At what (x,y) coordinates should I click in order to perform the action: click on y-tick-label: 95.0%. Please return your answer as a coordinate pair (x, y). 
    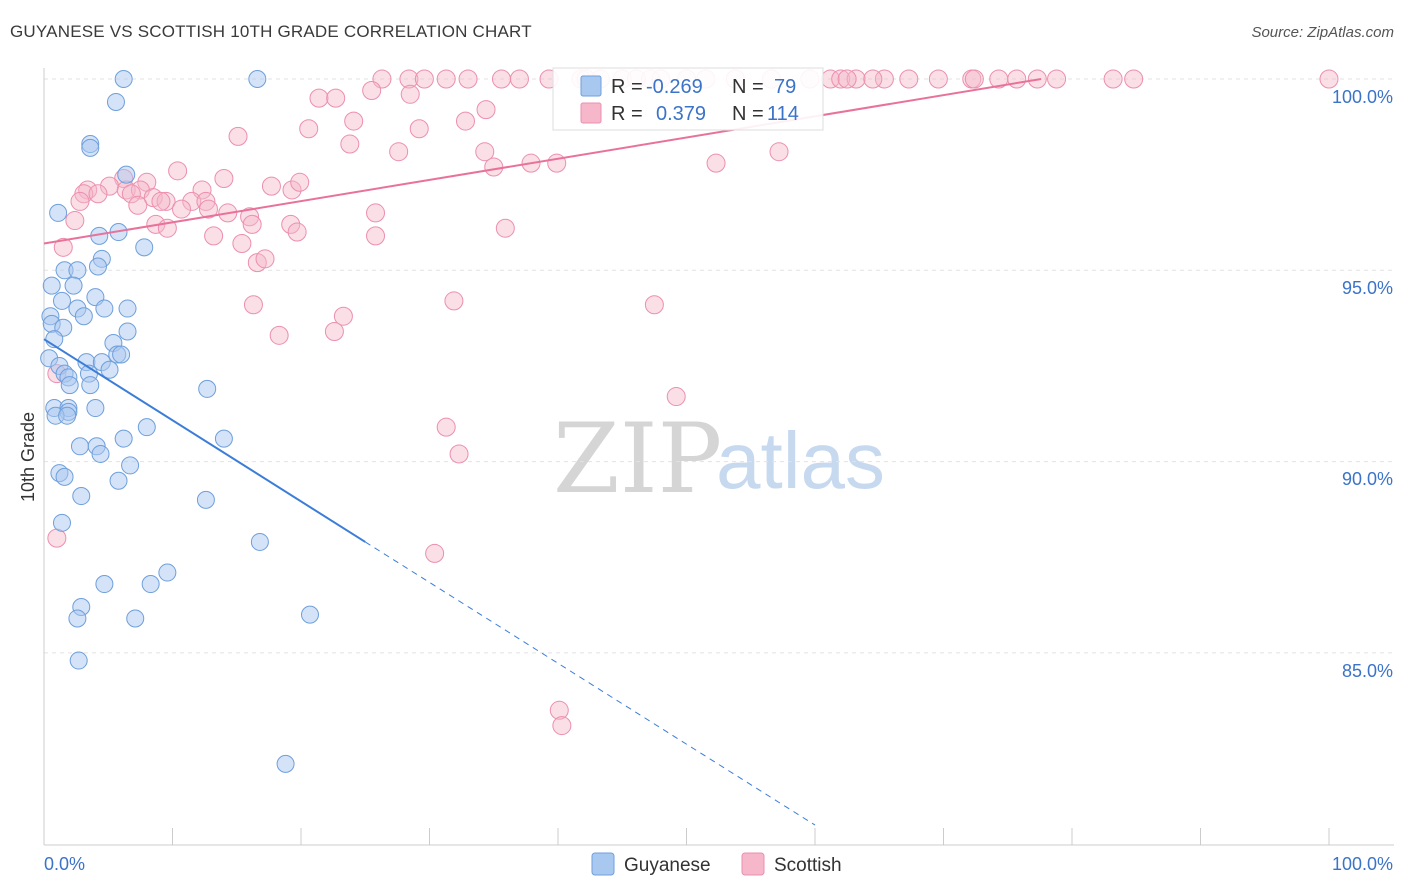
    Looking at the image, I should click on (1367, 288).